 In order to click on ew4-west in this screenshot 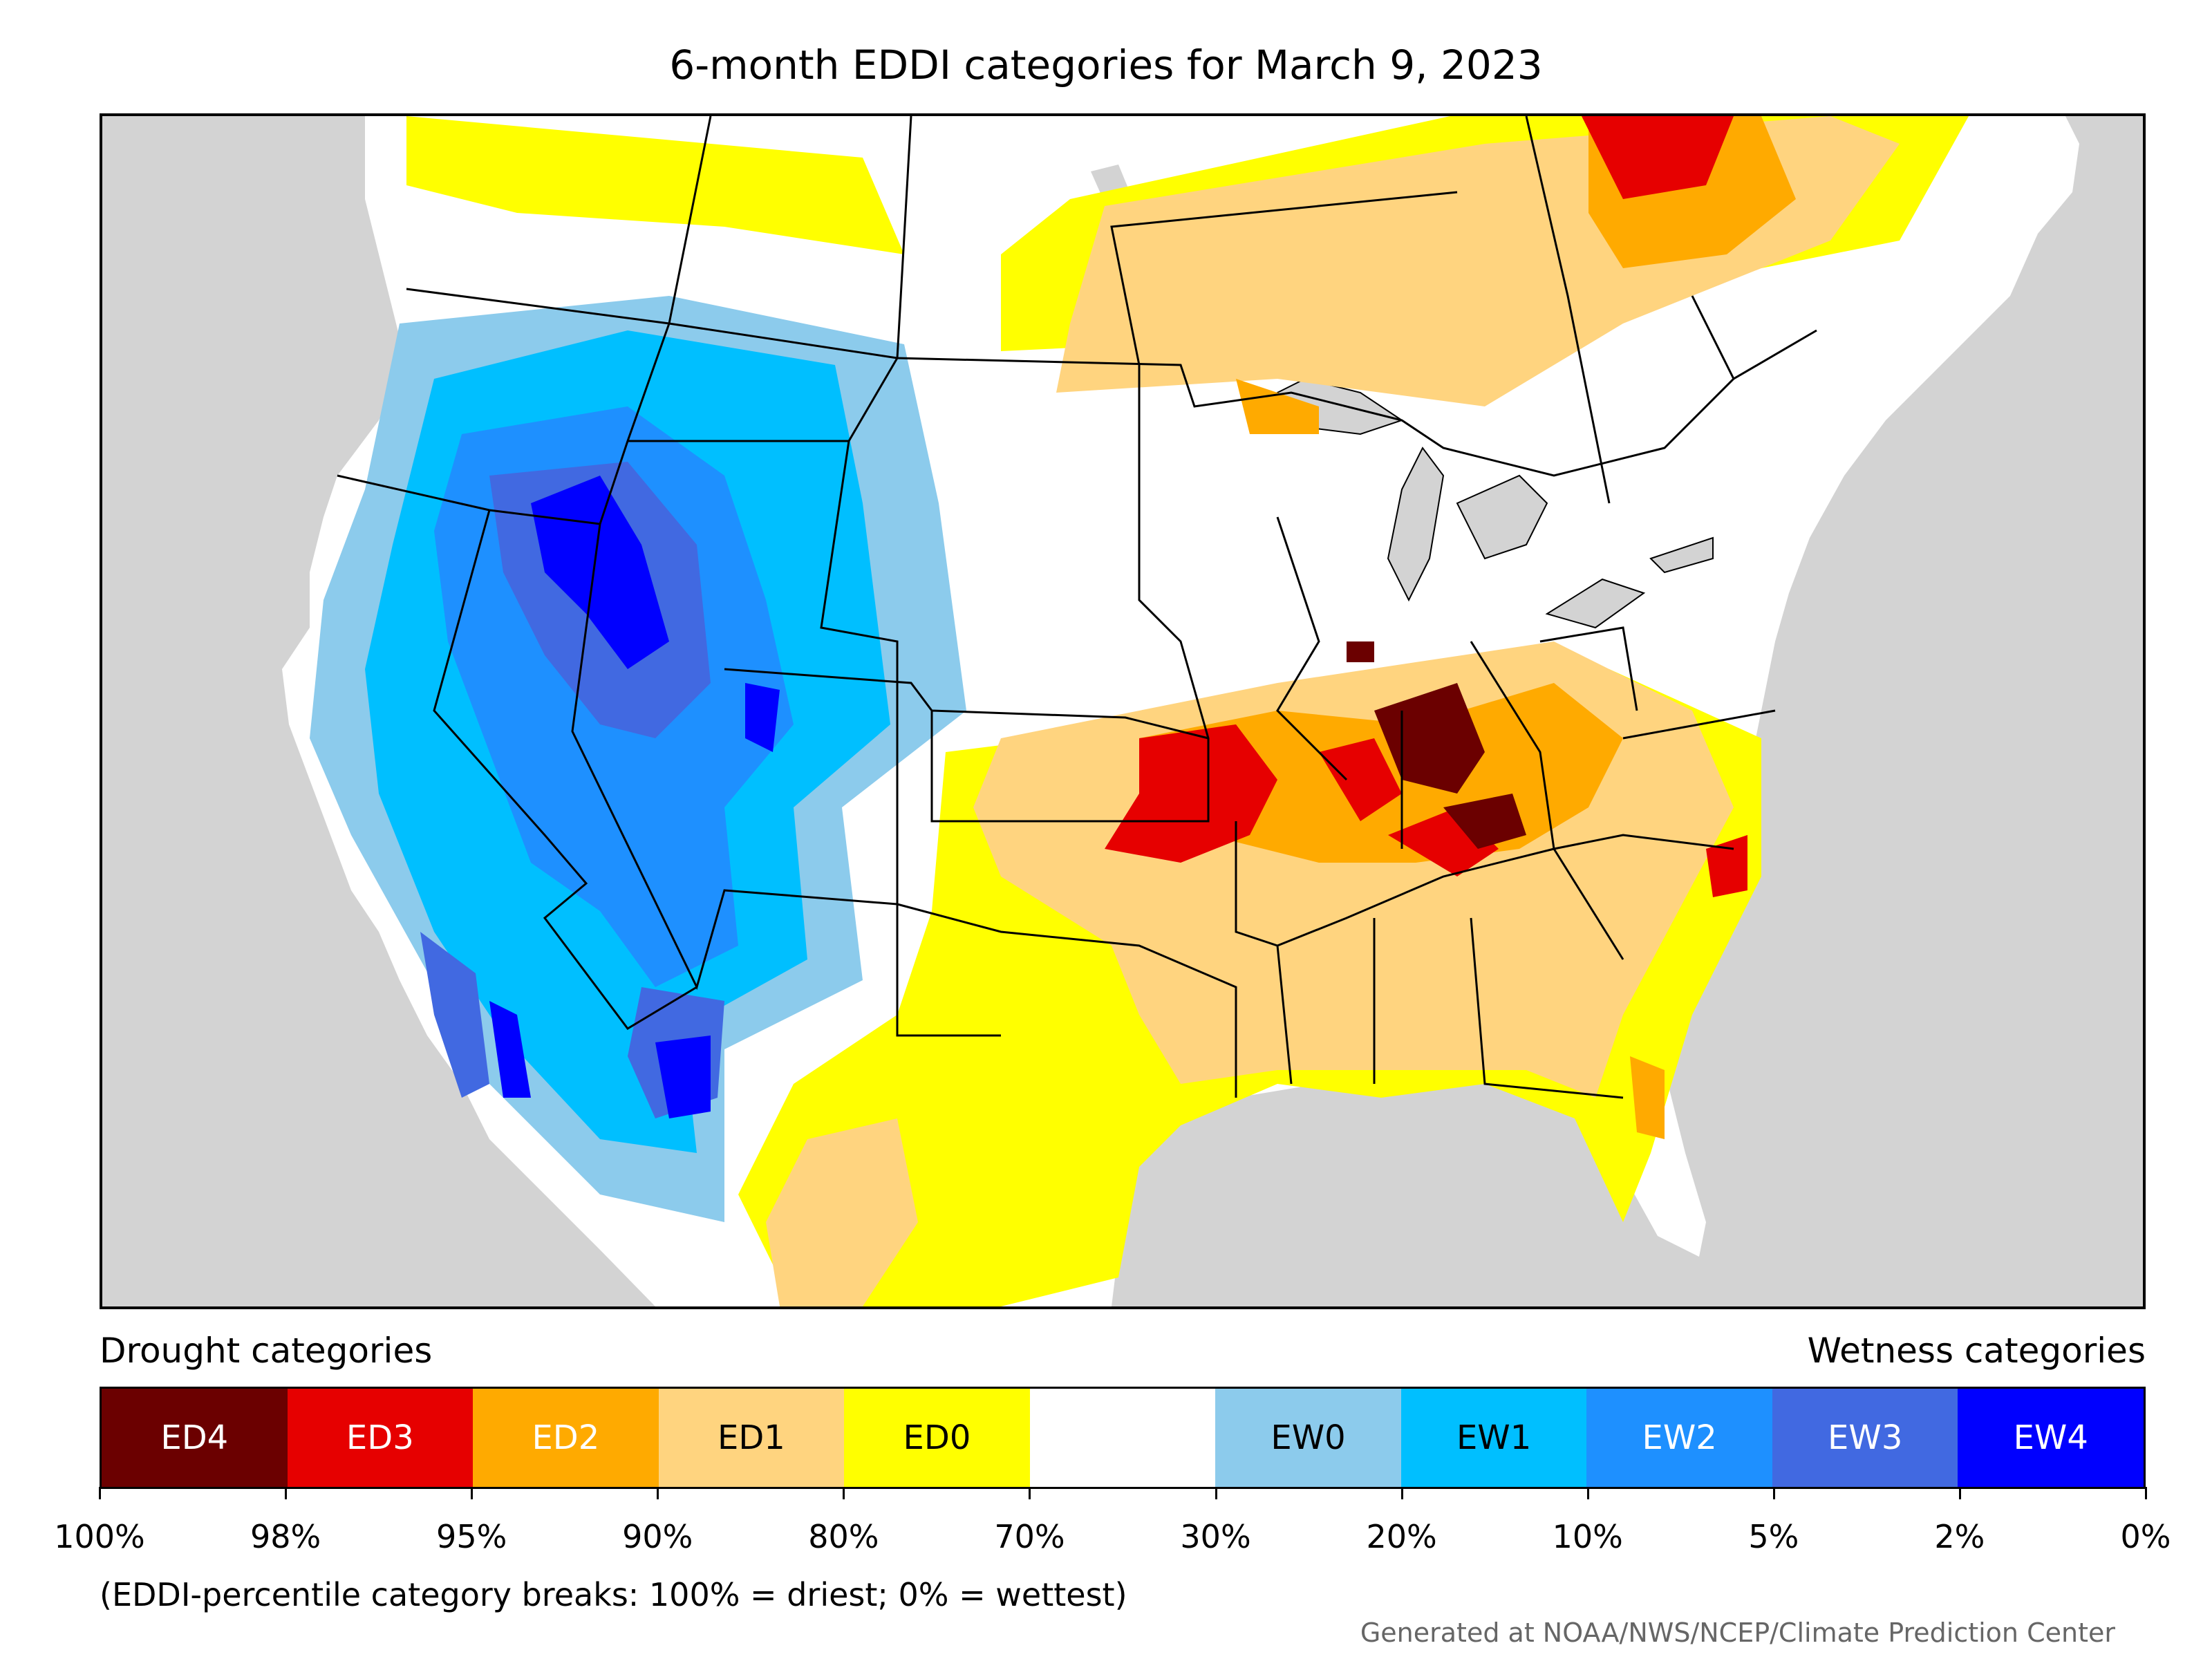, I will do `click(634, 797)`.